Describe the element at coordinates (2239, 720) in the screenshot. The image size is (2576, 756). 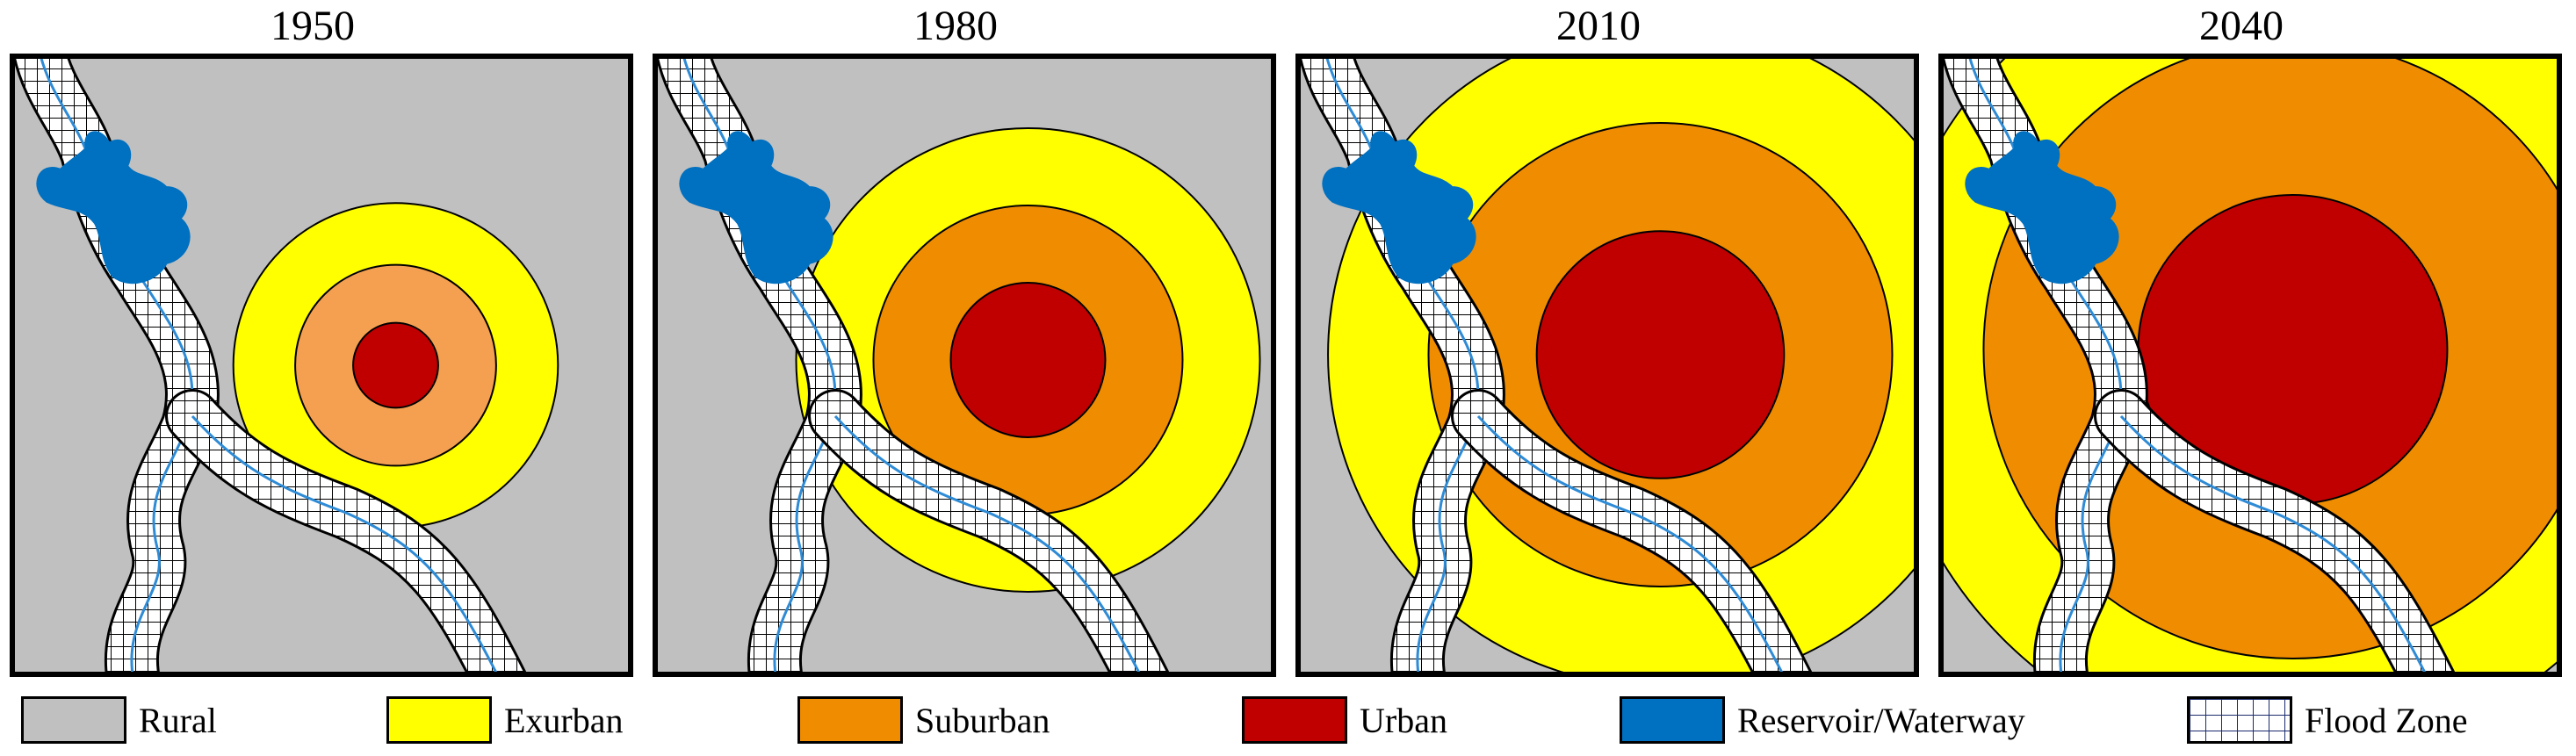
I see `legend-swatch-flood-zone` at that location.